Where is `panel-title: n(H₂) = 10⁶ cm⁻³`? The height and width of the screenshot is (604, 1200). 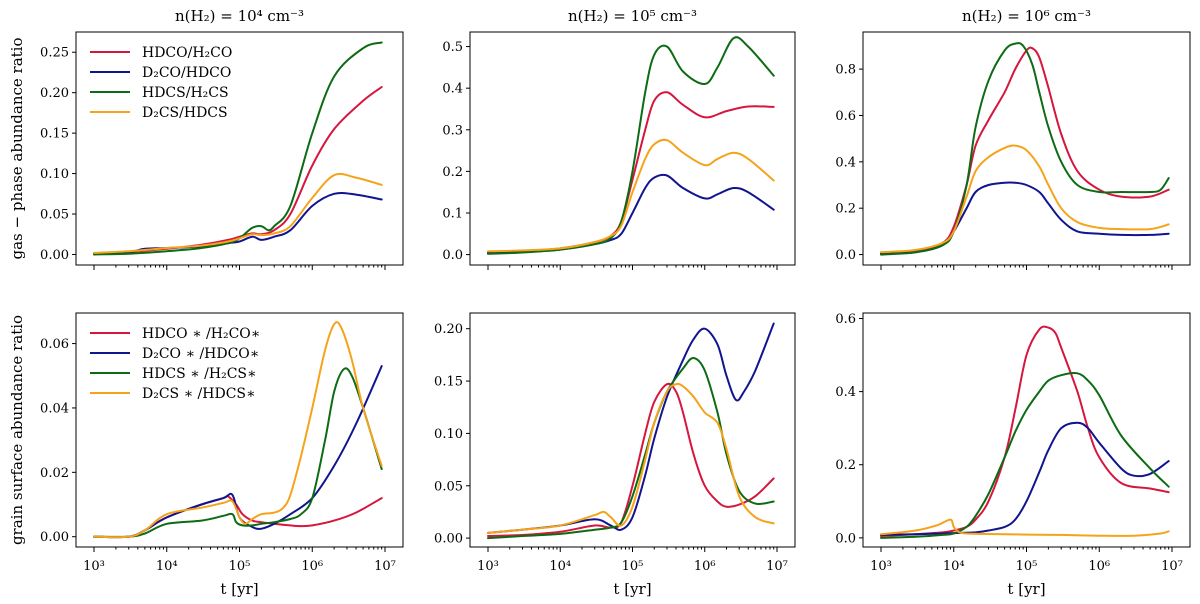
panel-title: n(H₂) = 10⁶ cm⁻³ is located at coordinates (1026, 16).